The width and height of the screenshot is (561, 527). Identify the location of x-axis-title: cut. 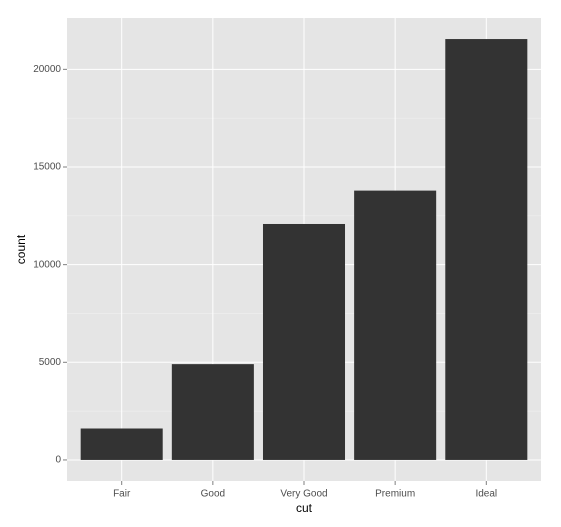
(304, 508).